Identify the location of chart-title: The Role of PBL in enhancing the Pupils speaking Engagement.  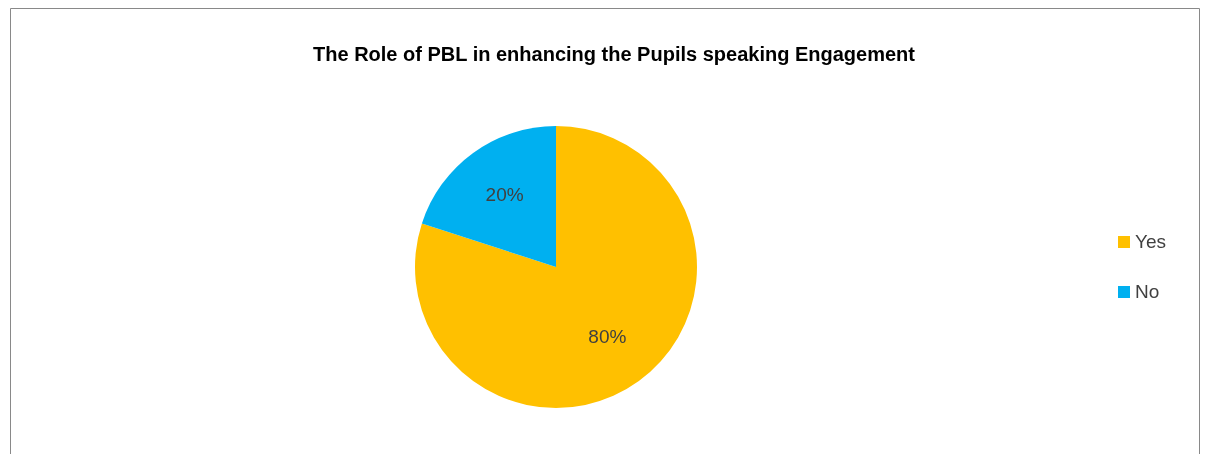
(614, 54).